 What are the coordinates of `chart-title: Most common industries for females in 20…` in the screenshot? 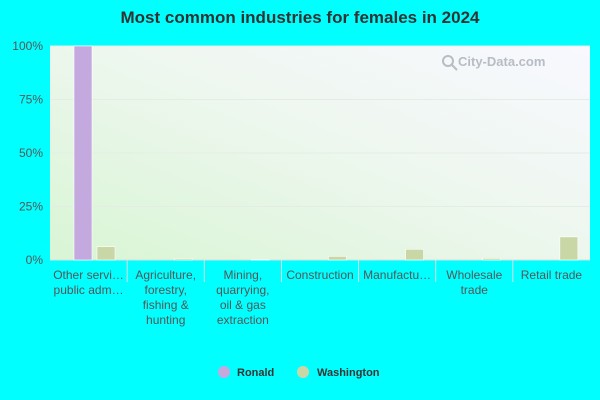 It's located at (300, 17).